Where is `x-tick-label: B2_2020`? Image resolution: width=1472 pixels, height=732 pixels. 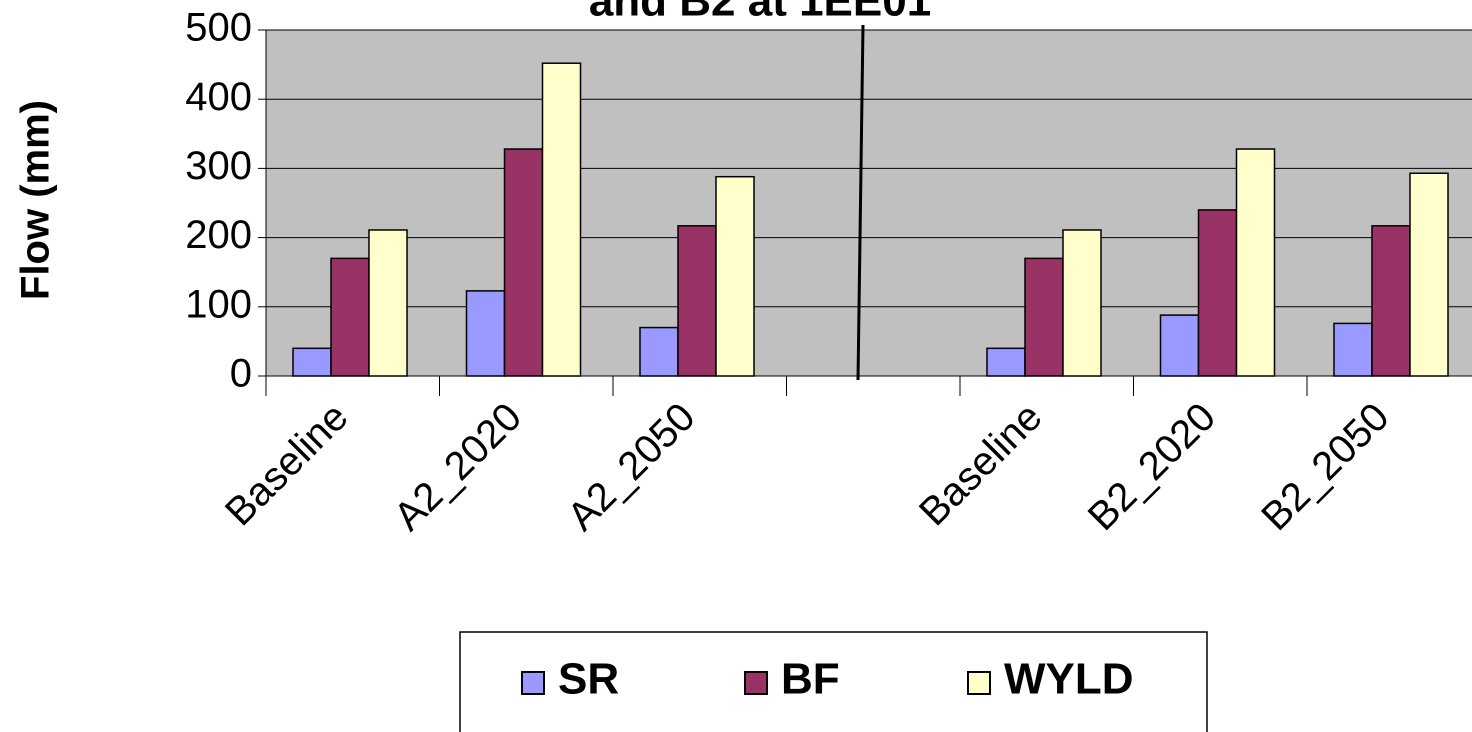 x-tick-label: B2_2020 is located at coordinates (1152, 467).